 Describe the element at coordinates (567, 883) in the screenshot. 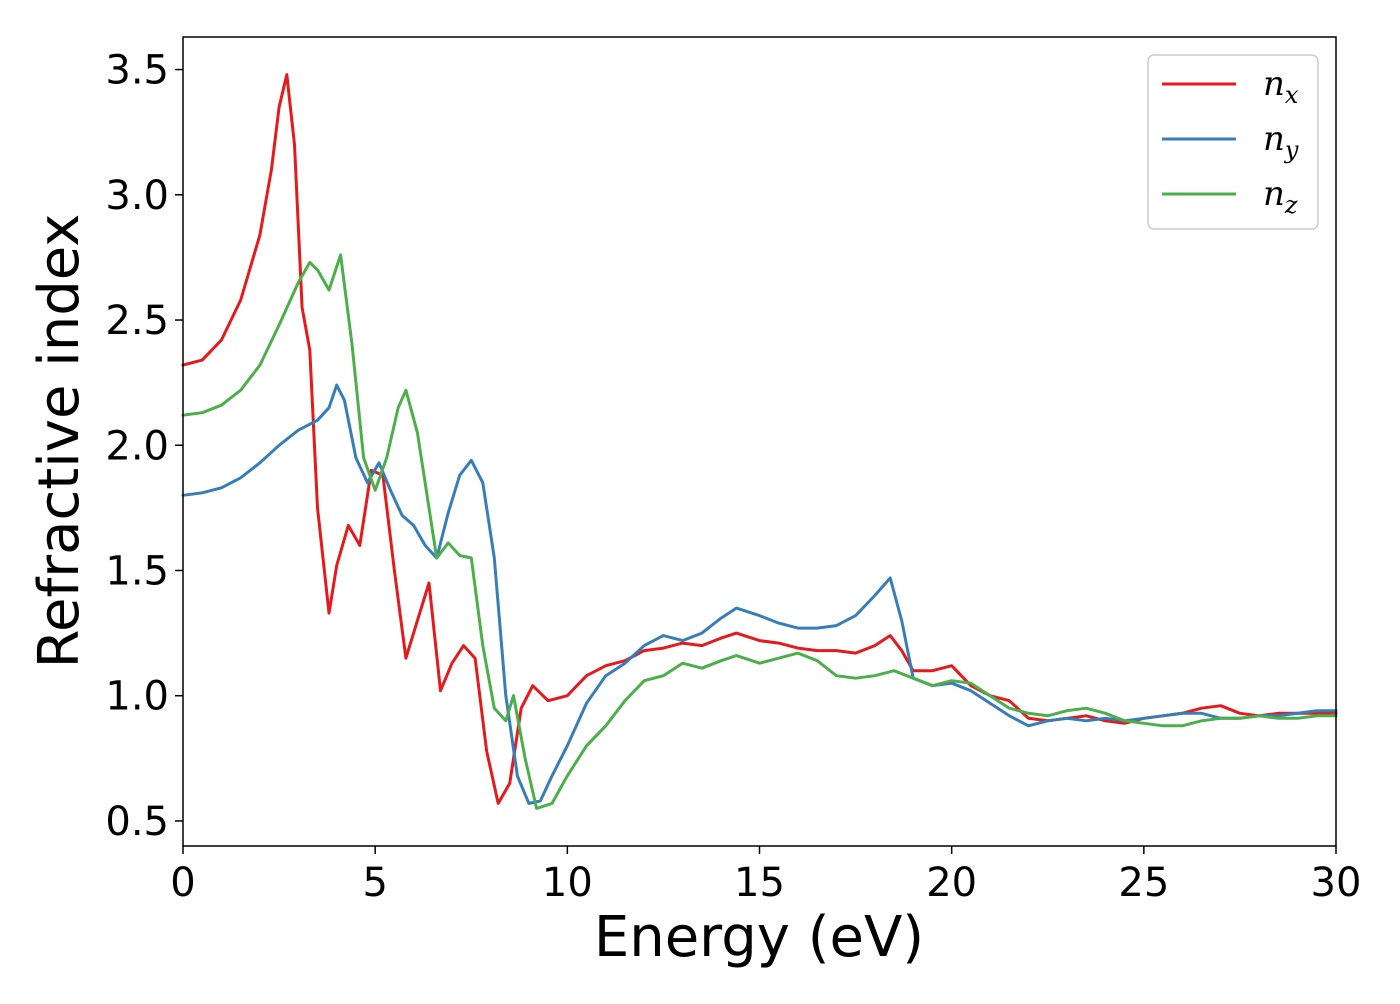

I see `x-tick-label: 10` at that location.